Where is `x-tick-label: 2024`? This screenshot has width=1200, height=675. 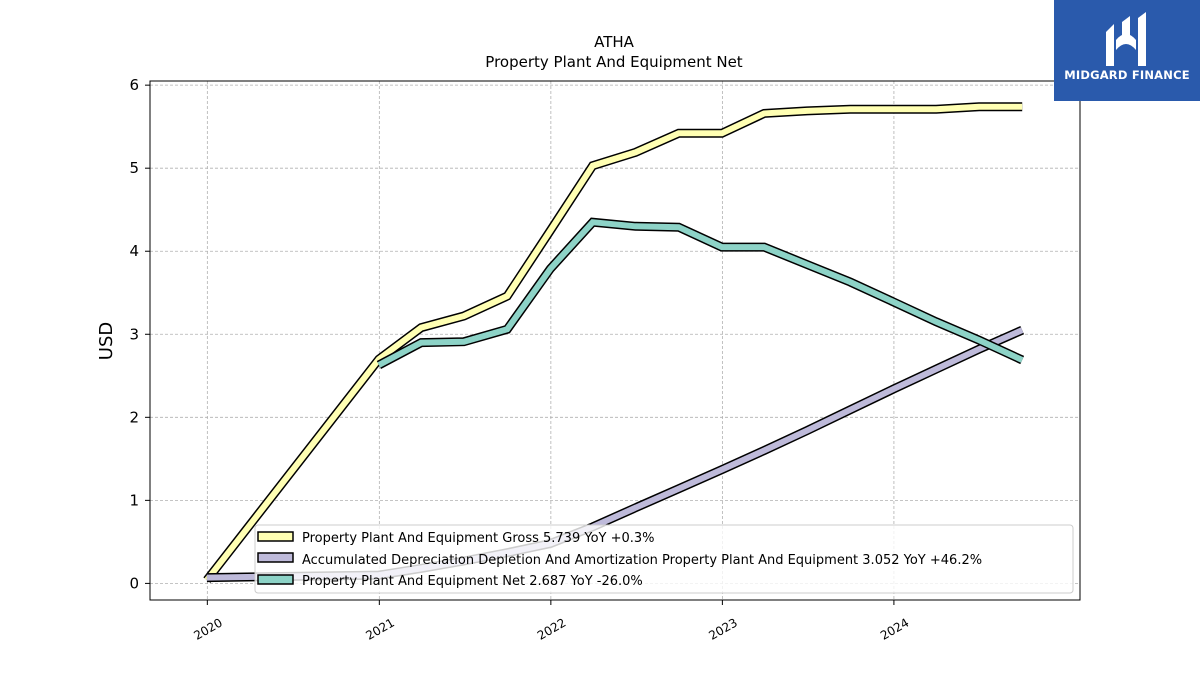 x-tick-label: 2024 is located at coordinates (894, 628).